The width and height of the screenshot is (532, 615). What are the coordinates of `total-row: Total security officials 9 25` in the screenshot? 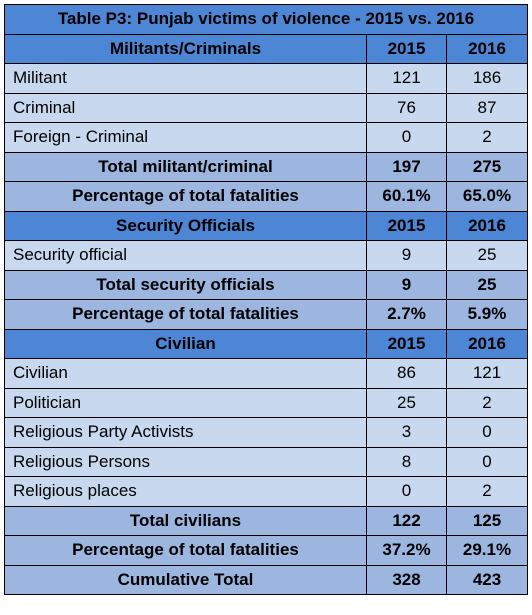 It's located at (266, 284).